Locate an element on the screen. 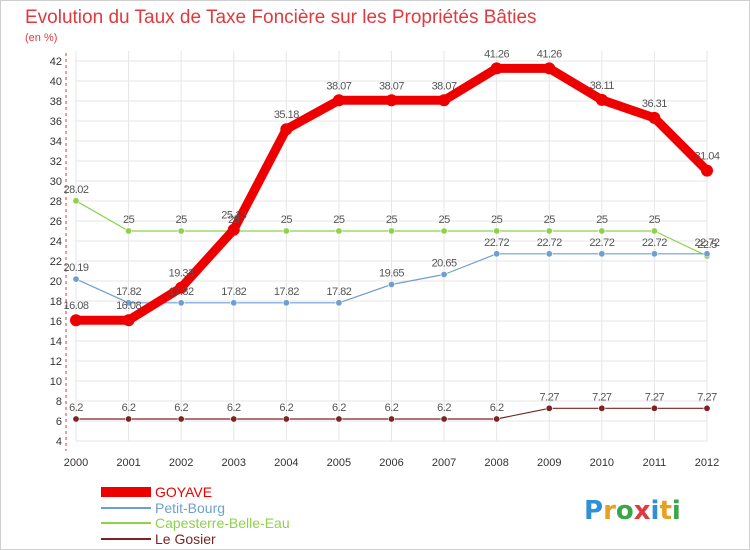  y-tick-label: 10 is located at coordinates (56, 382).